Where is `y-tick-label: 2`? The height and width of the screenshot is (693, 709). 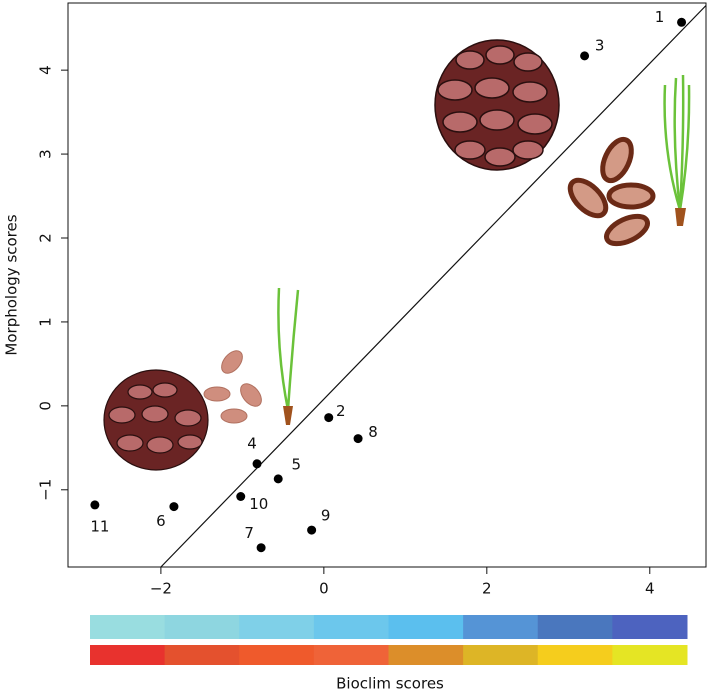 y-tick-label: 2 is located at coordinates (46, 238).